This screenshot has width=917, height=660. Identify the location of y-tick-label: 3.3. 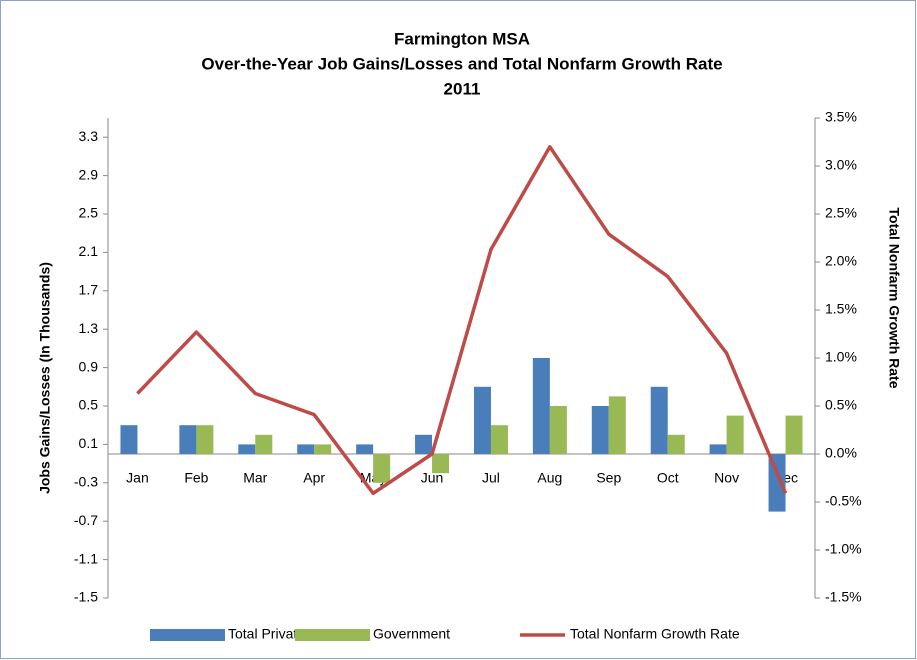
(89, 136).